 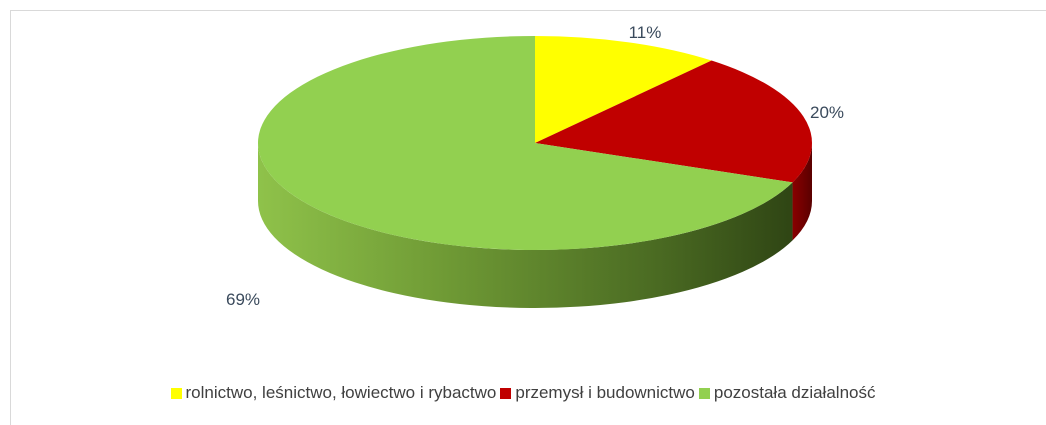 I want to click on legend-label-1: przemysł i budownictwo, so click(x=605, y=392).